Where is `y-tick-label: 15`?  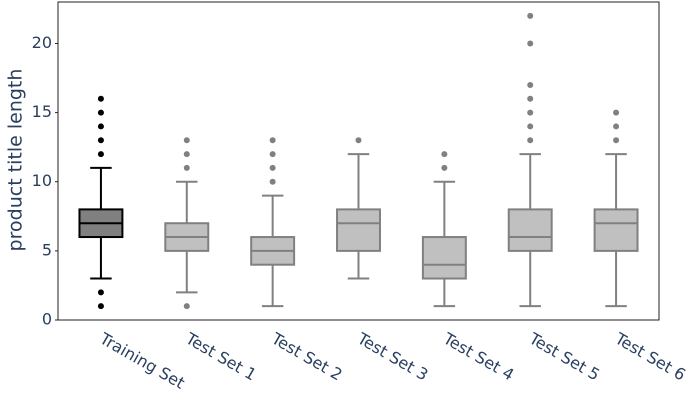 y-tick-label: 15 is located at coordinates (42, 111).